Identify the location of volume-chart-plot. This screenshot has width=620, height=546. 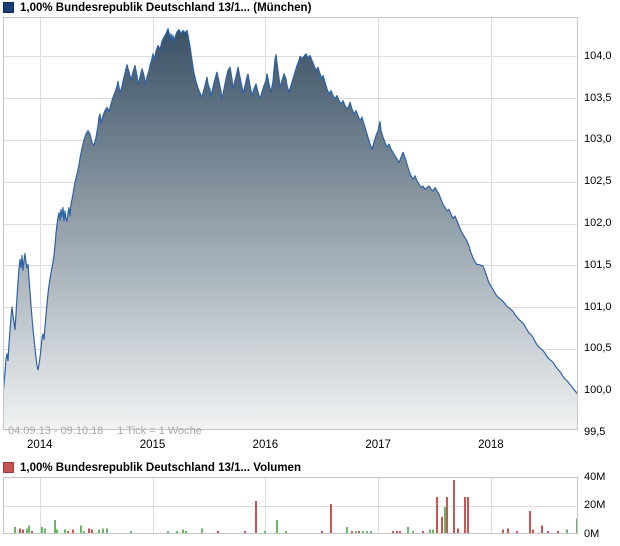
(290, 505).